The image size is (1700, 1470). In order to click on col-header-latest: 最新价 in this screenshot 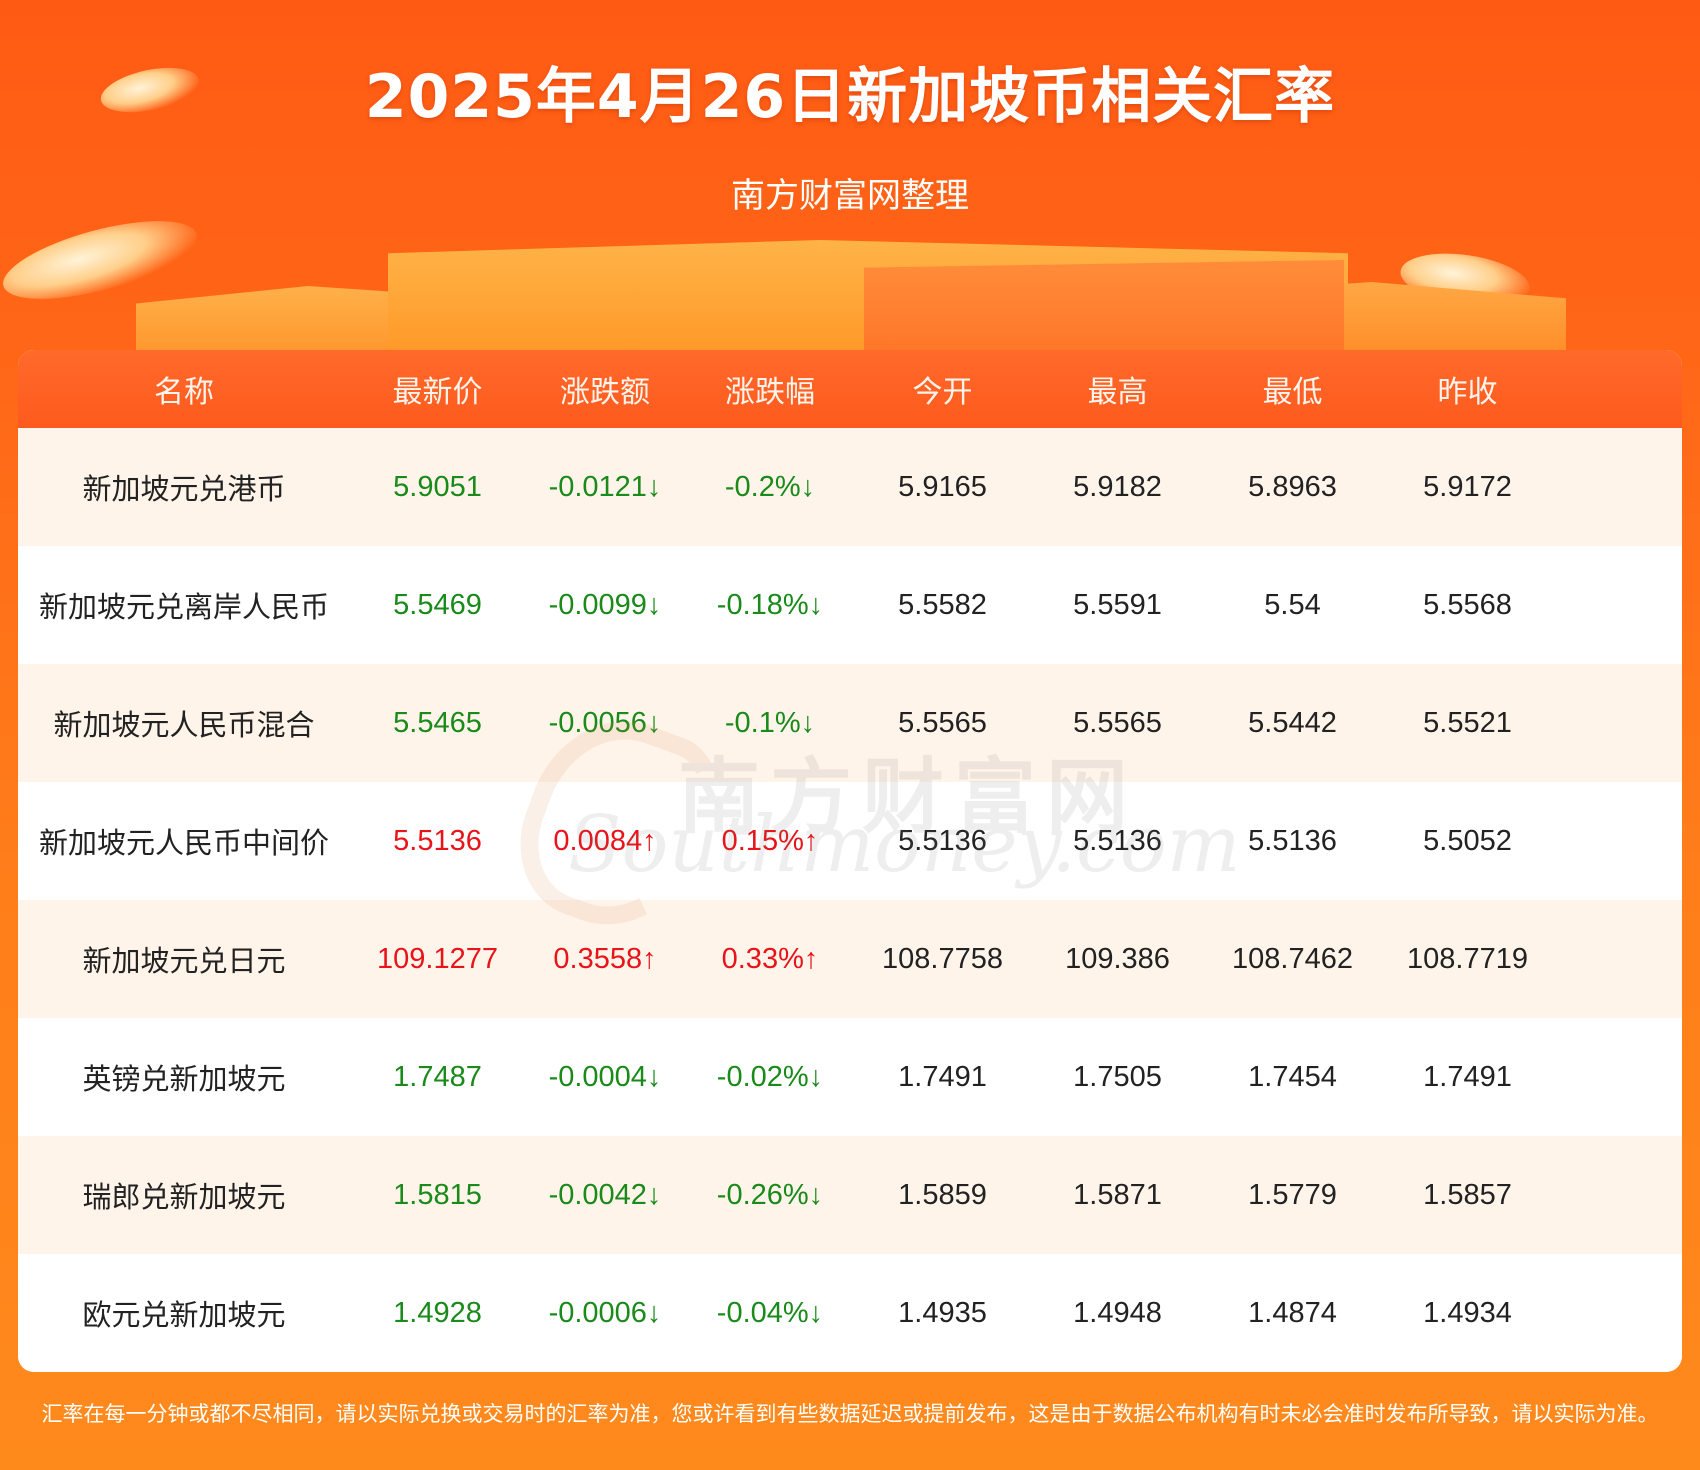, I will do `click(437, 392)`.